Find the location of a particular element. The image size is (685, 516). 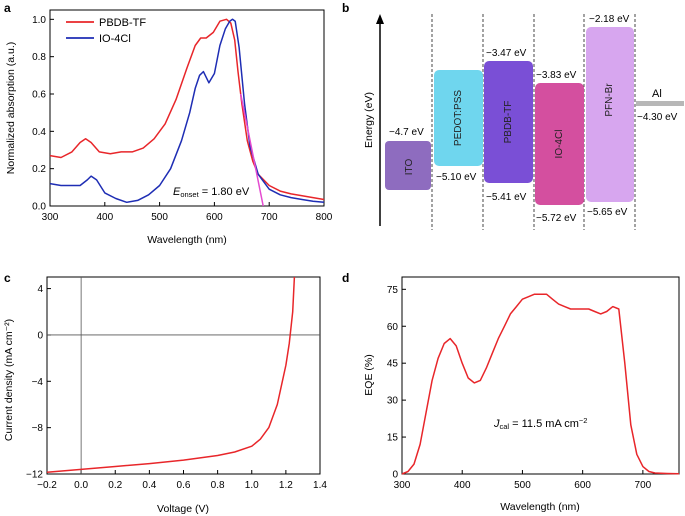

layer-pbdb is located at coordinates (508, 122).